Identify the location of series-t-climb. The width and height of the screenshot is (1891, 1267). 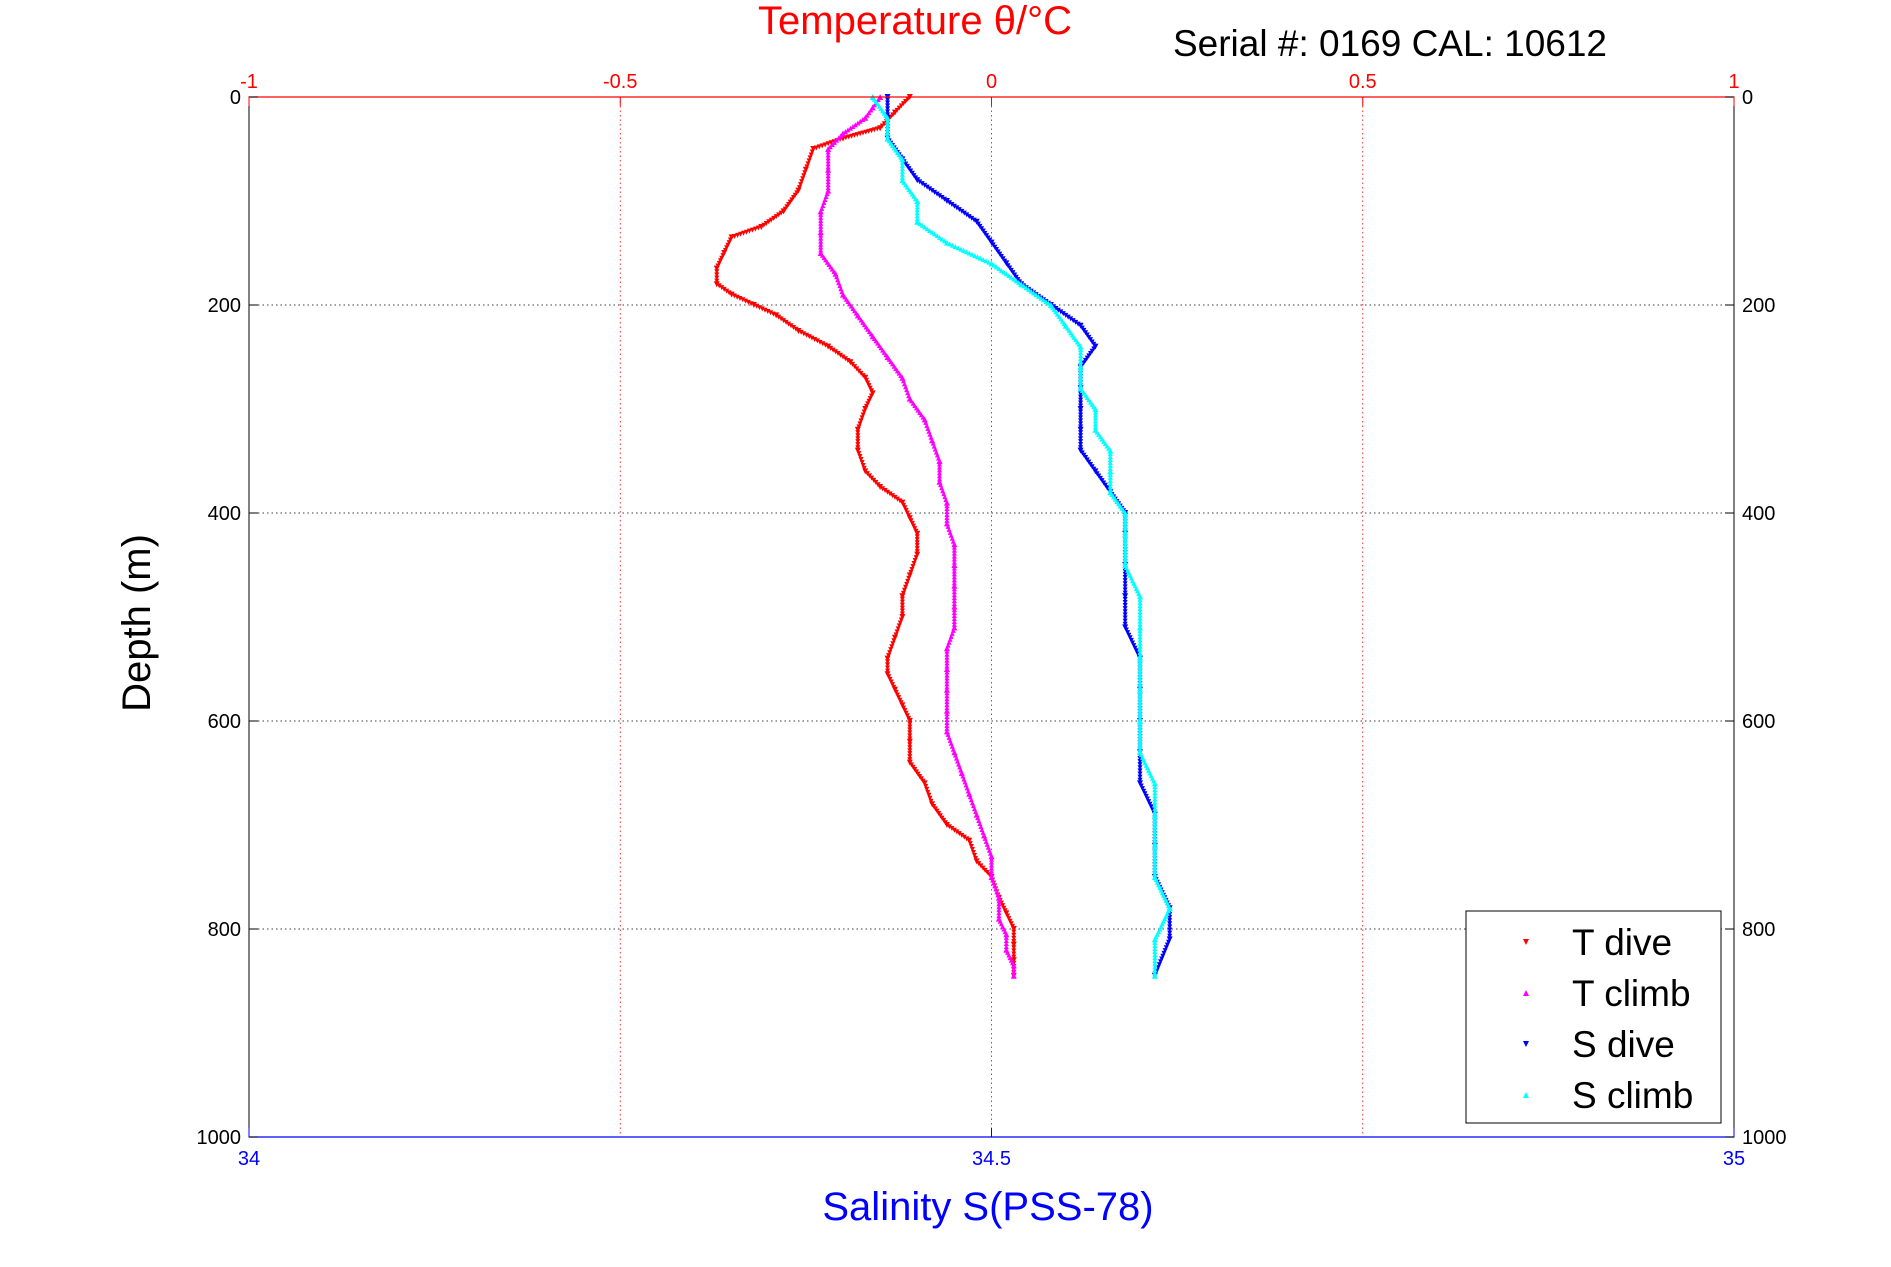
(917, 536).